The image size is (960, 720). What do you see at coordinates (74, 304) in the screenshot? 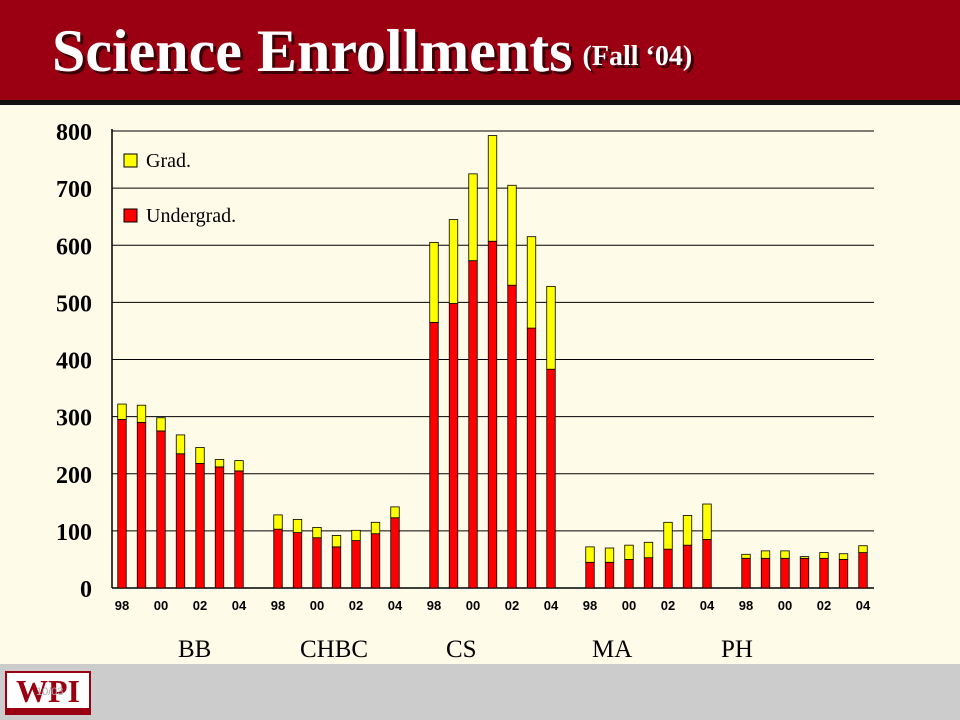
I see `y-tick-label: 500` at bounding box center [74, 304].